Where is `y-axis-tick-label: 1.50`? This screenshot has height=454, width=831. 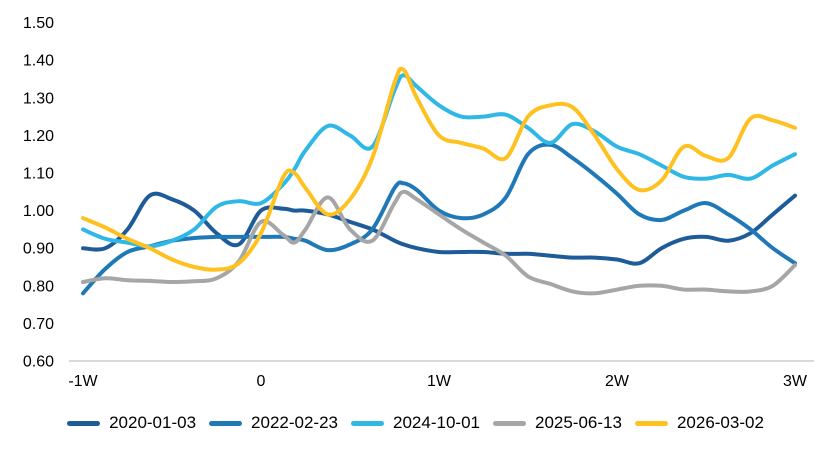
y-axis-tick-label: 1.50 is located at coordinates (38, 23).